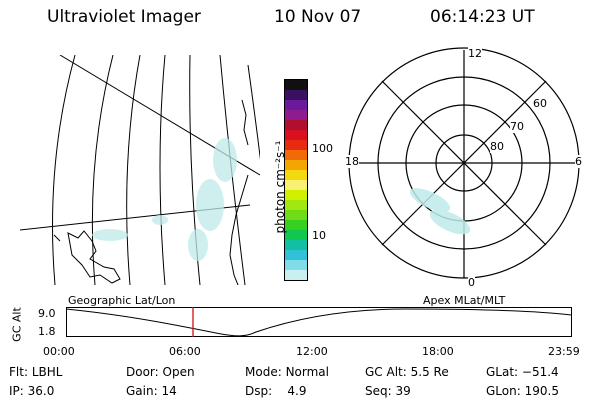  I want to click on colorbar-tick-10: 10, so click(319, 235).